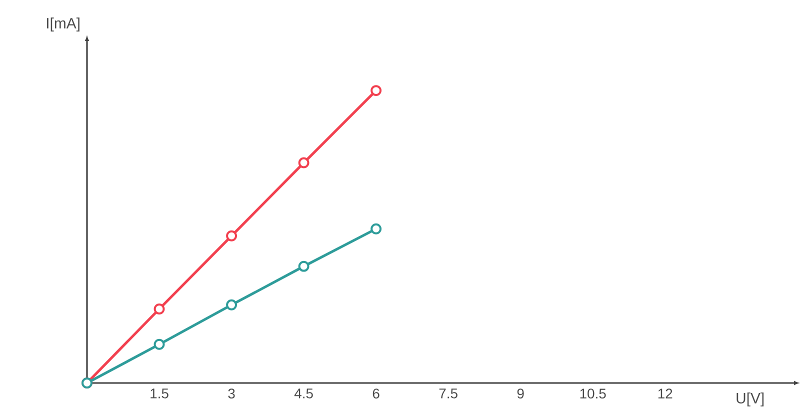 Image resolution: width=802 pixels, height=418 pixels. Describe the element at coordinates (593, 393) in the screenshot. I see `x-tick-label: 10.5` at that location.